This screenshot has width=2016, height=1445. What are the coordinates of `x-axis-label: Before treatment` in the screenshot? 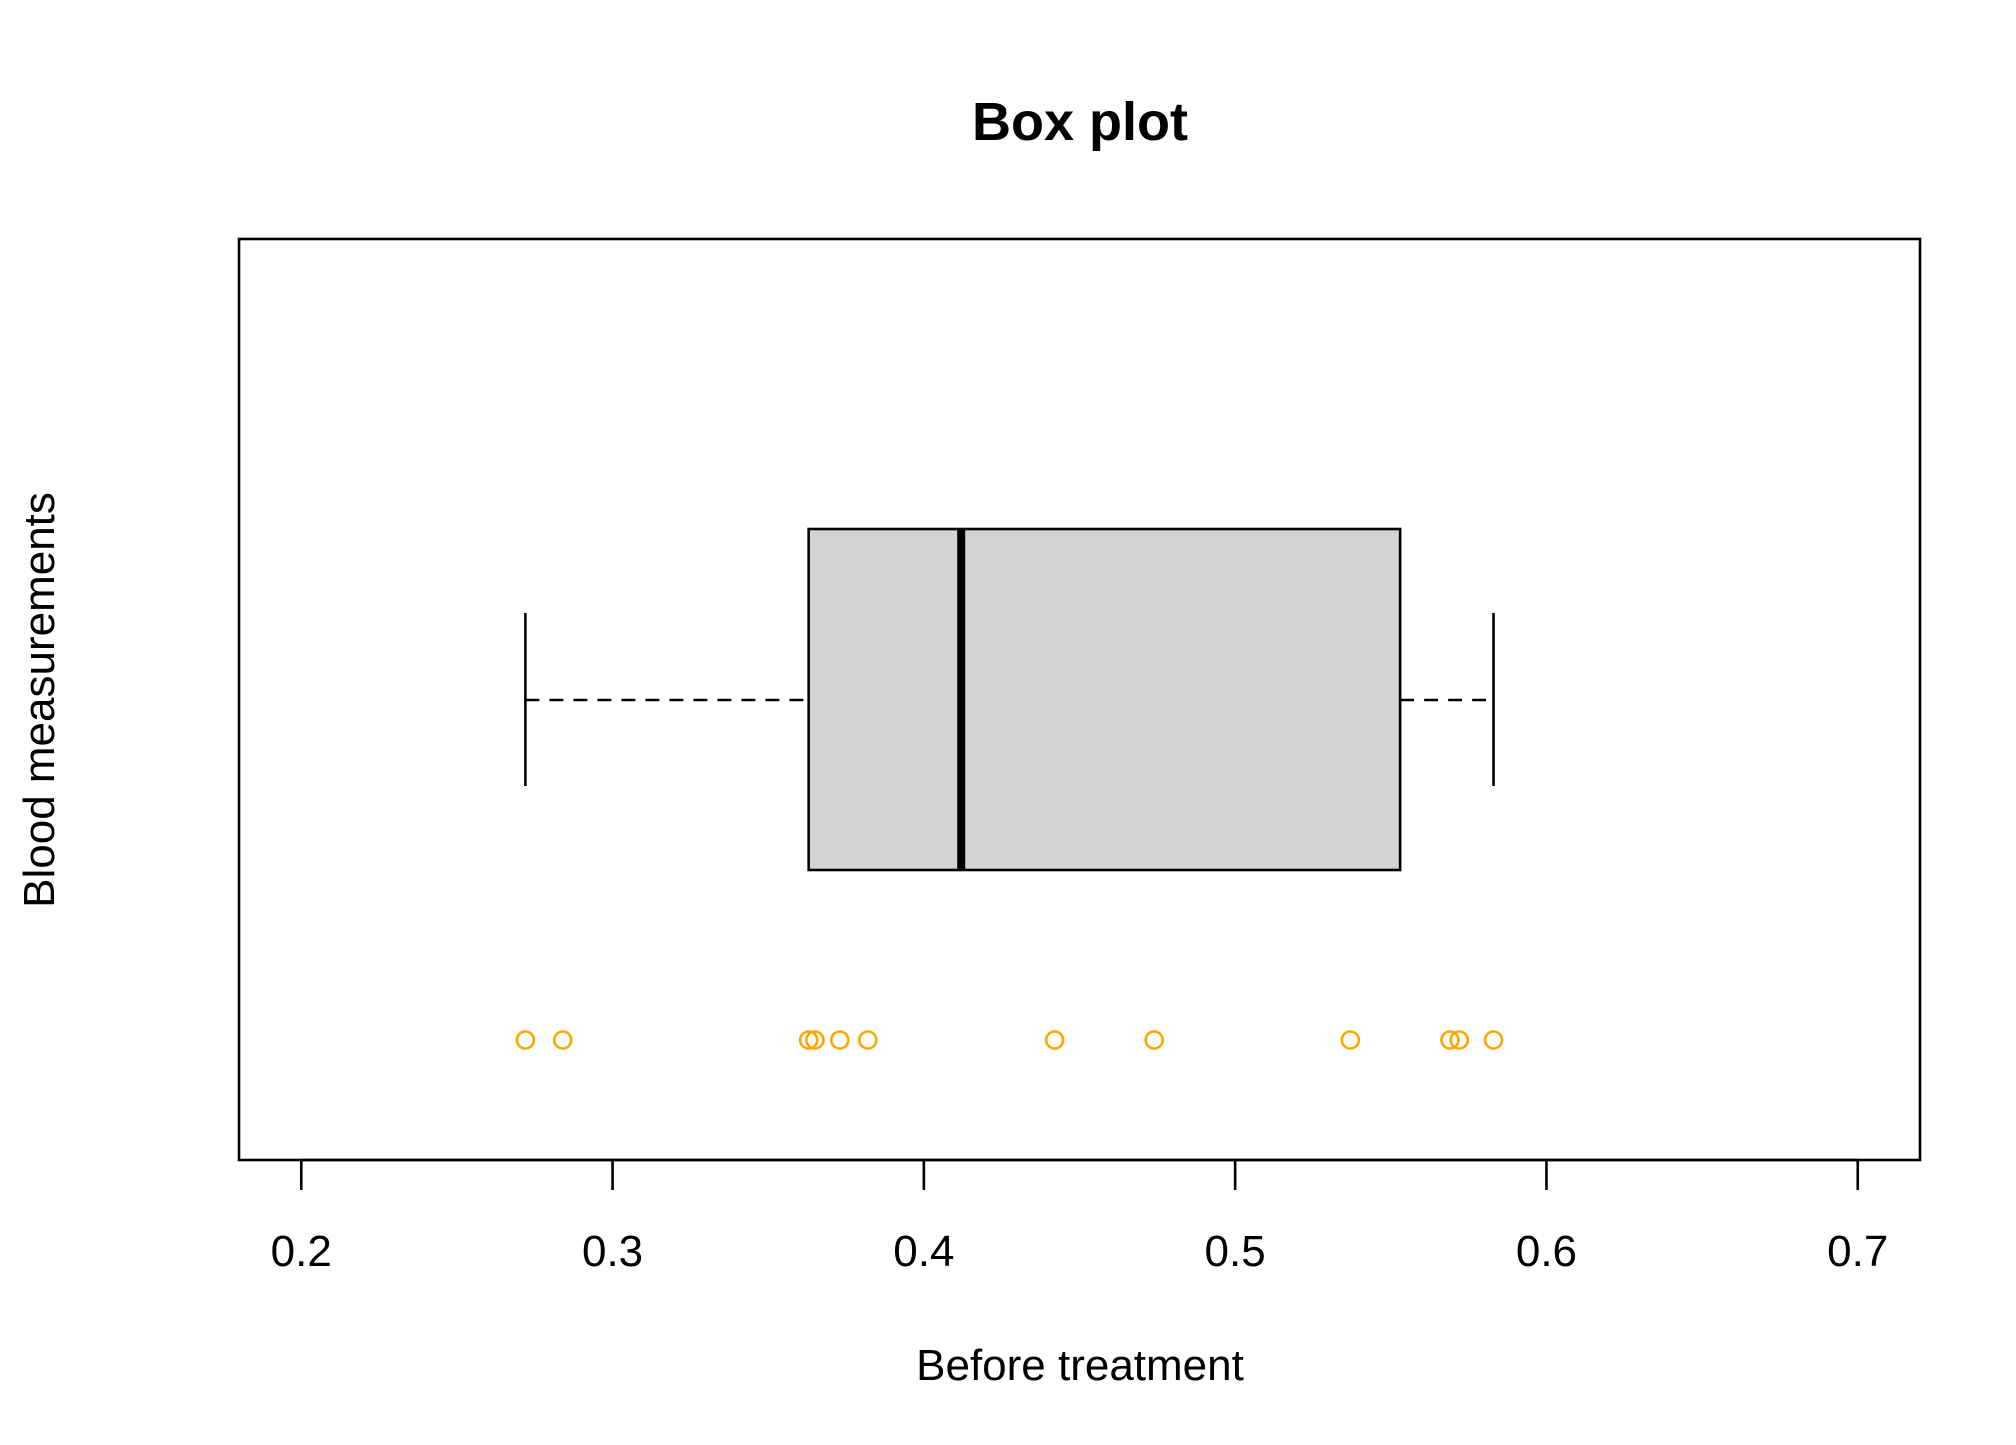 It's located at (1080, 1365).